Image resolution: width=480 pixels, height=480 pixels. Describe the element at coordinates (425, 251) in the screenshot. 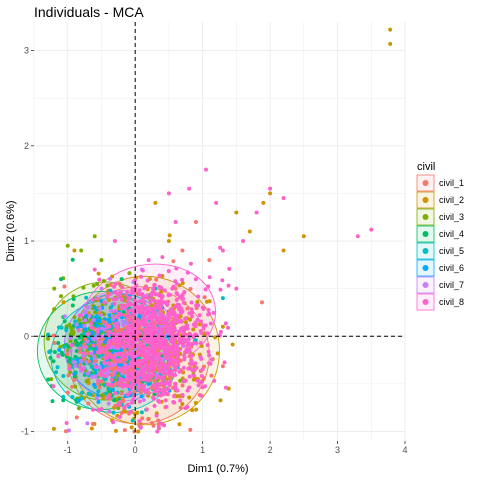

I see `legend-key-civil-5-dot` at that location.